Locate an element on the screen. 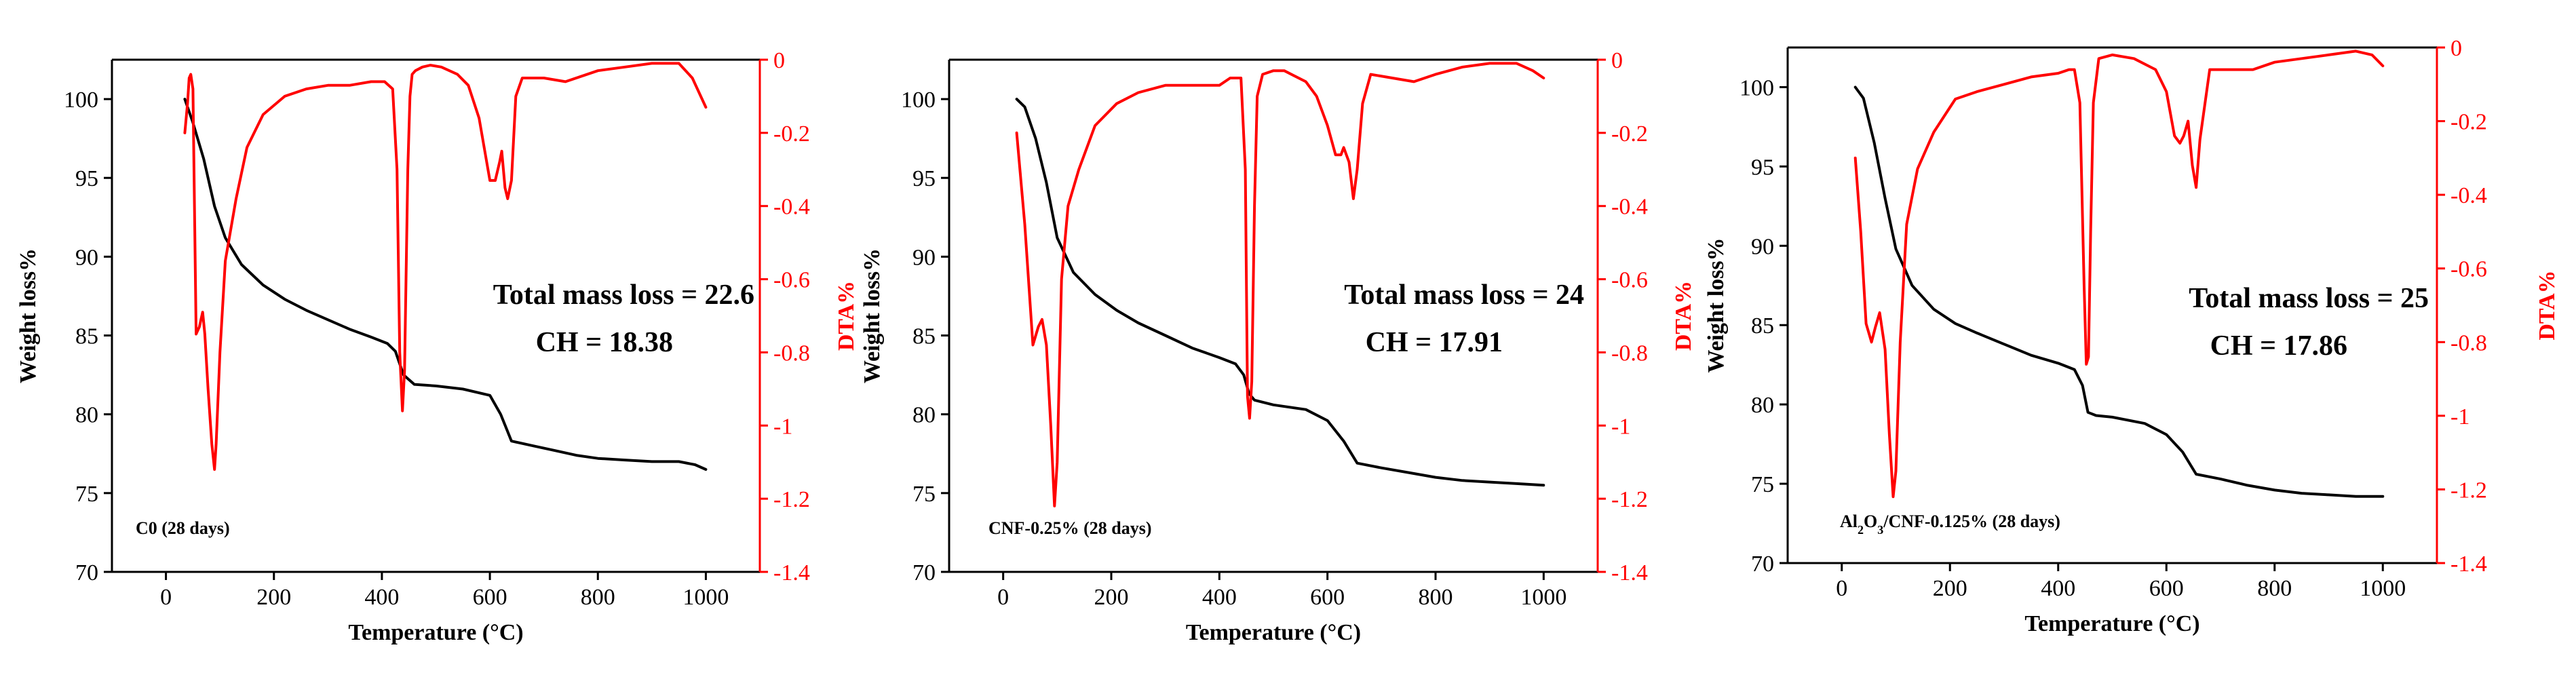  total-mass-loss-annotation: Total mass loss = 22.6 is located at coordinates (623, 295).